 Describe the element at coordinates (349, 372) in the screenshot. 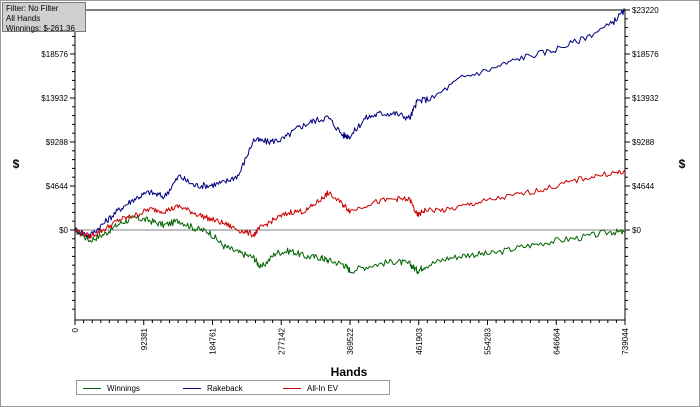

I see `x-axis-label: Hands` at that location.